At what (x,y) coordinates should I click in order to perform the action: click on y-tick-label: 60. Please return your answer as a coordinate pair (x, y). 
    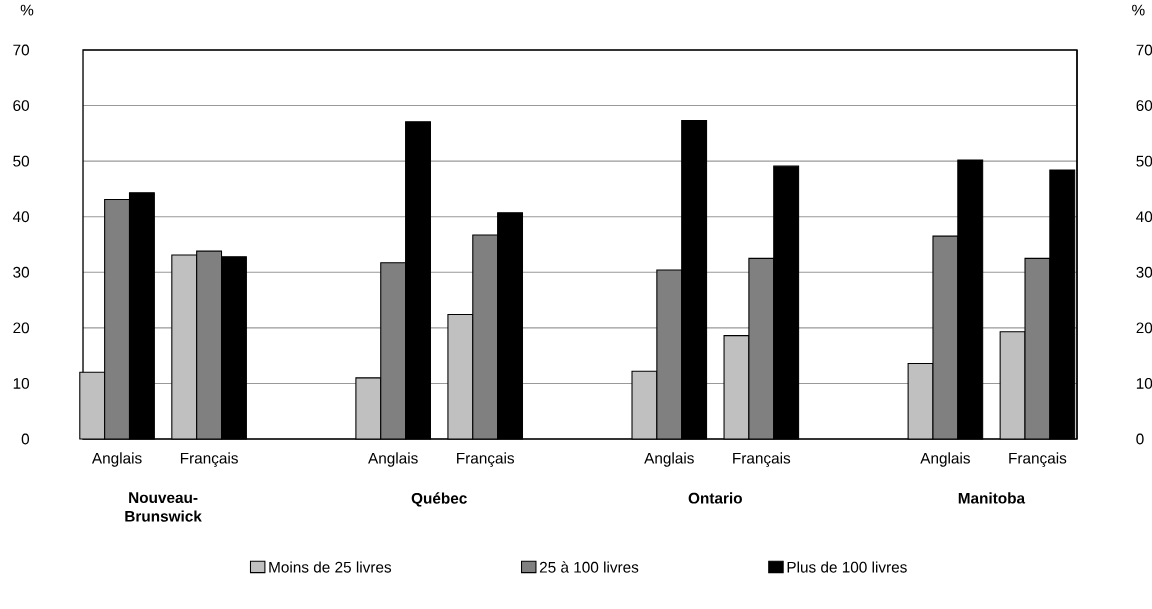
    Looking at the image, I should click on (21, 105).